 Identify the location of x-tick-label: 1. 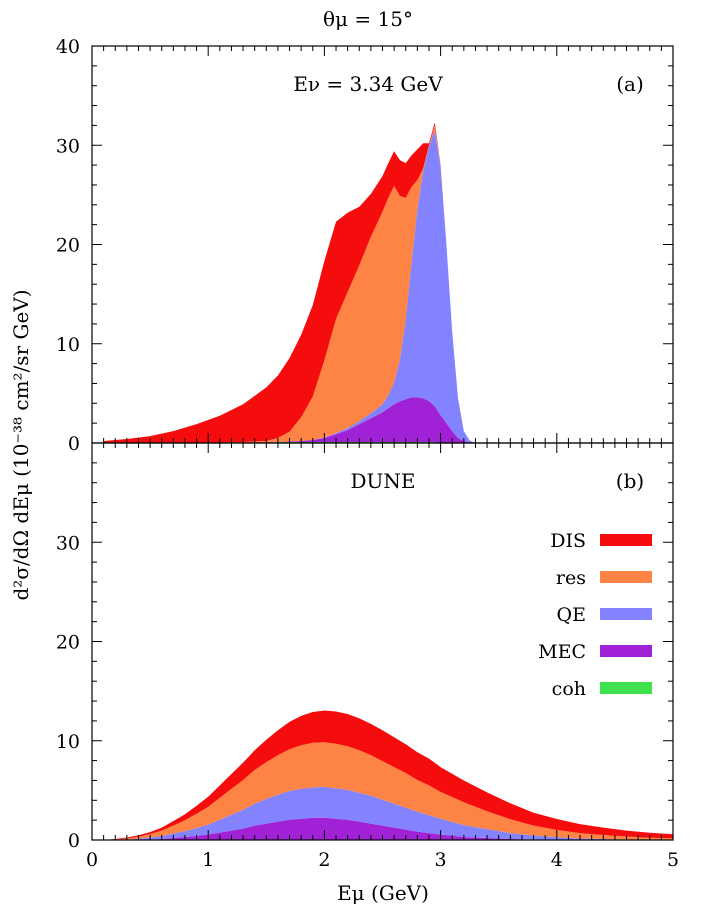
(208, 860).